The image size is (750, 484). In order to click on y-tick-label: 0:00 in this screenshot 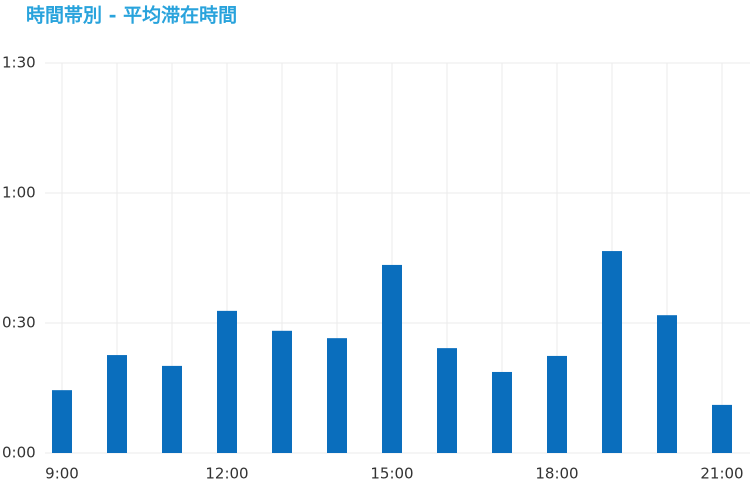, I will do `click(19, 453)`.